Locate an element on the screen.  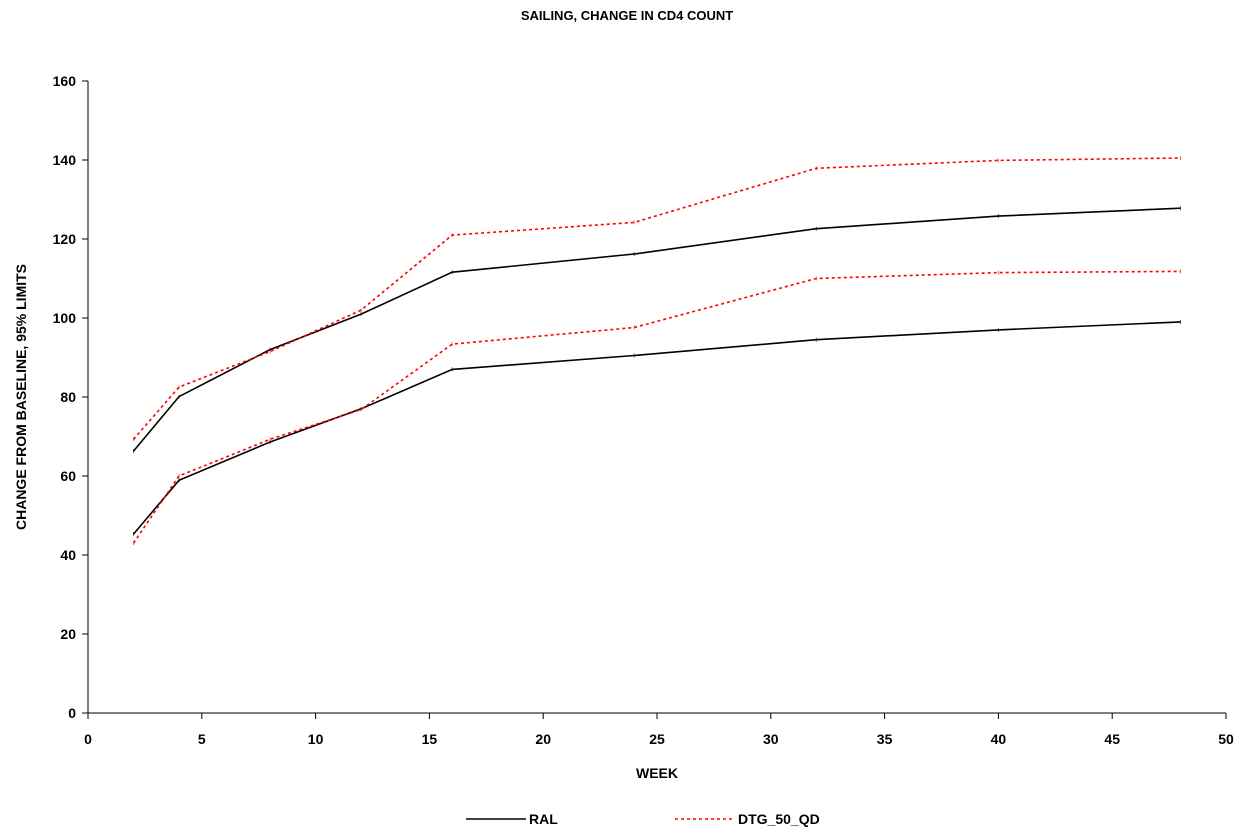
x-tick-label: 45 is located at coordinates (1112, 739).